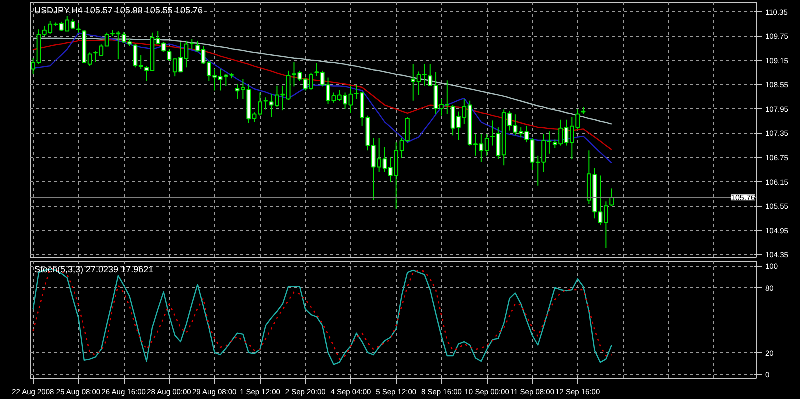  I want to click on chart-title: USDJPY,H4 105.57 105.98 105.55 105.76, so click(118, 11).